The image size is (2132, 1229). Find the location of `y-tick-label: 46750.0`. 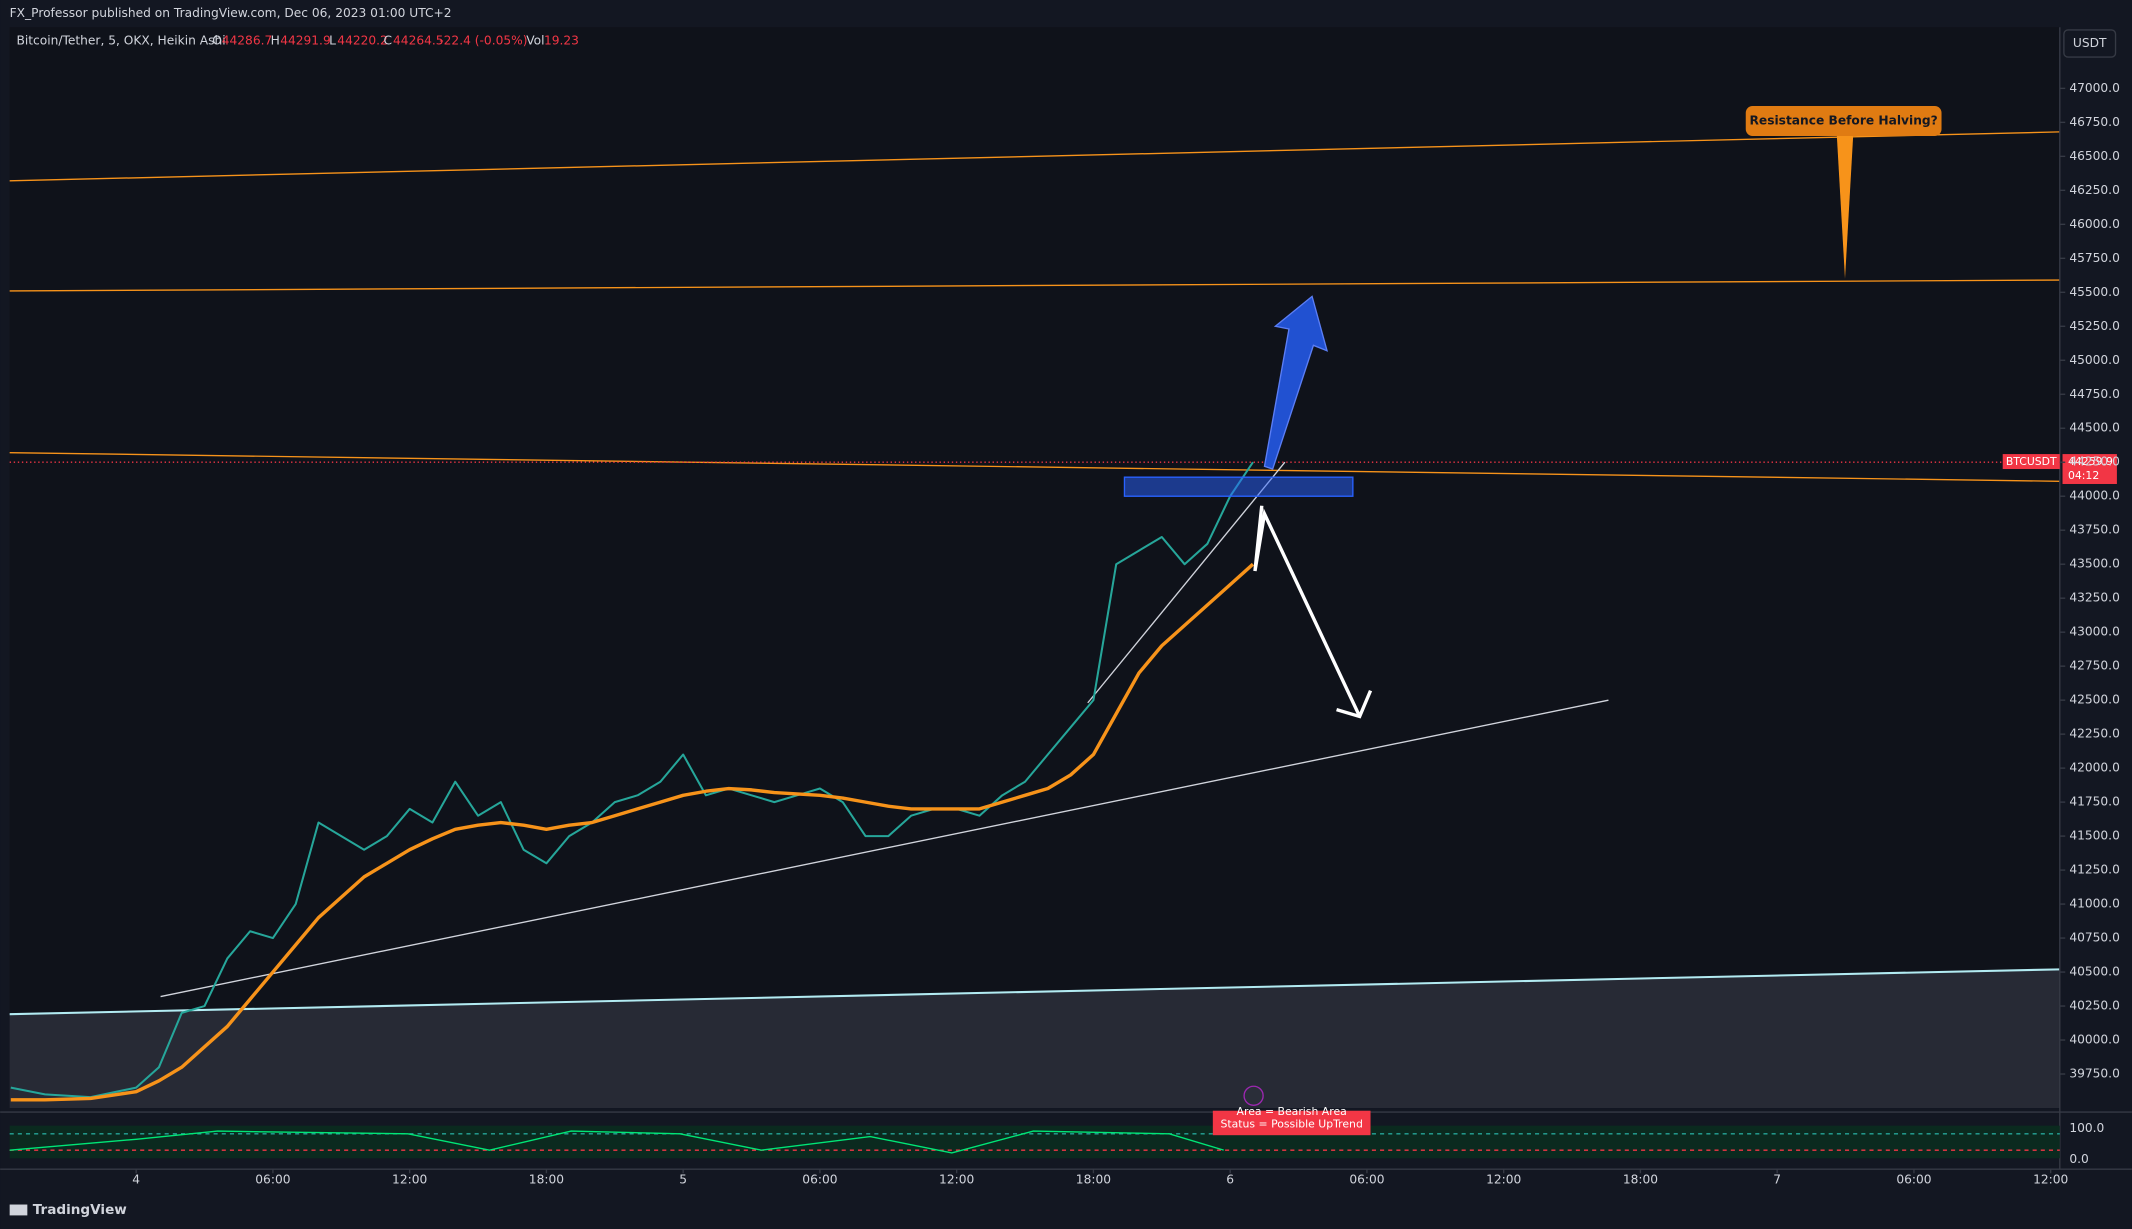

y-tick-label: 46750.0 is located at coordinates (2094, 122).